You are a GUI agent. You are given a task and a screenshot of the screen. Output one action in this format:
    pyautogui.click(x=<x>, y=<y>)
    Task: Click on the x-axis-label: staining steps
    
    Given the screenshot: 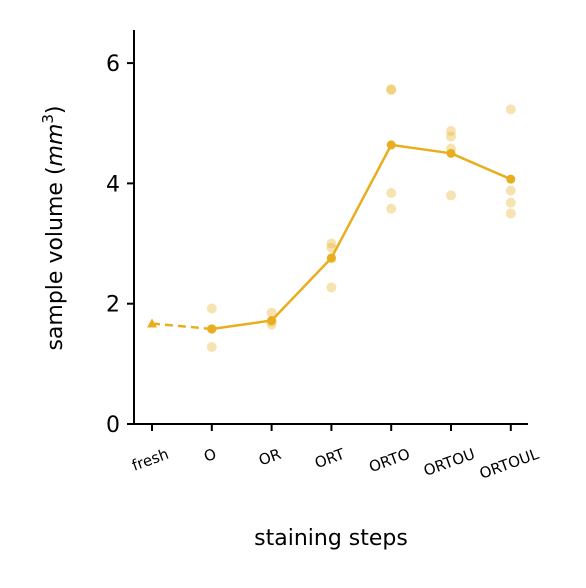 What is the action you would take?
    pyautogui.click(x=331, y=538)
    